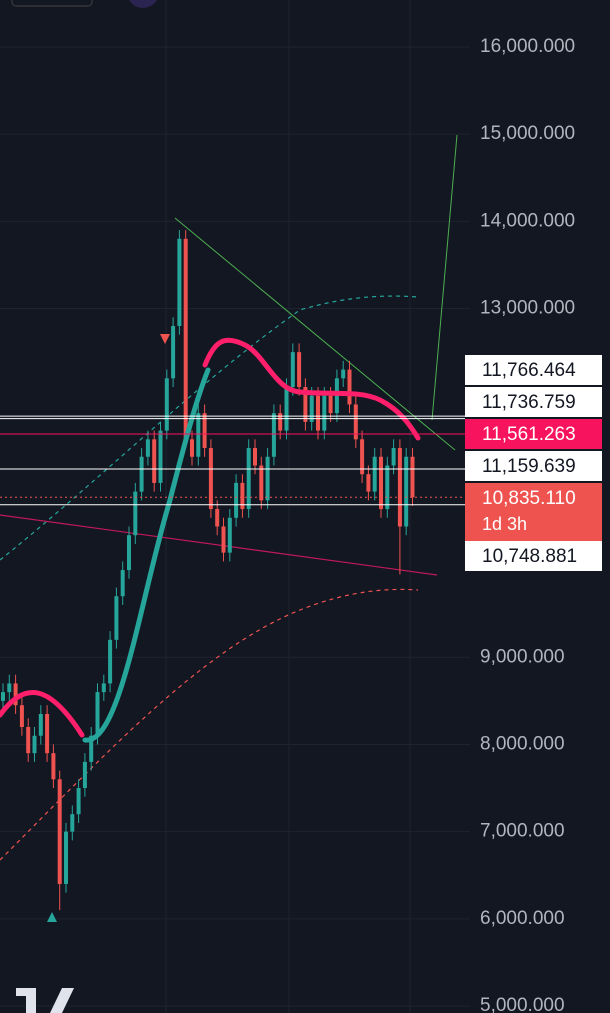 The image size is (610, 1013). I want to click on y-tick-label: 15,000.000, so click(527, 133).